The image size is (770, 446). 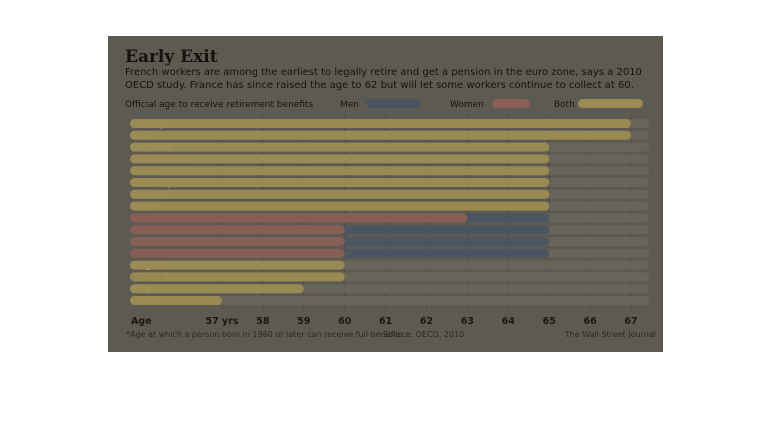 What do you see at coordinates (564, 105) in the screenshot?
I see `legend-label-both: Both` at bounding box center [564, 105].